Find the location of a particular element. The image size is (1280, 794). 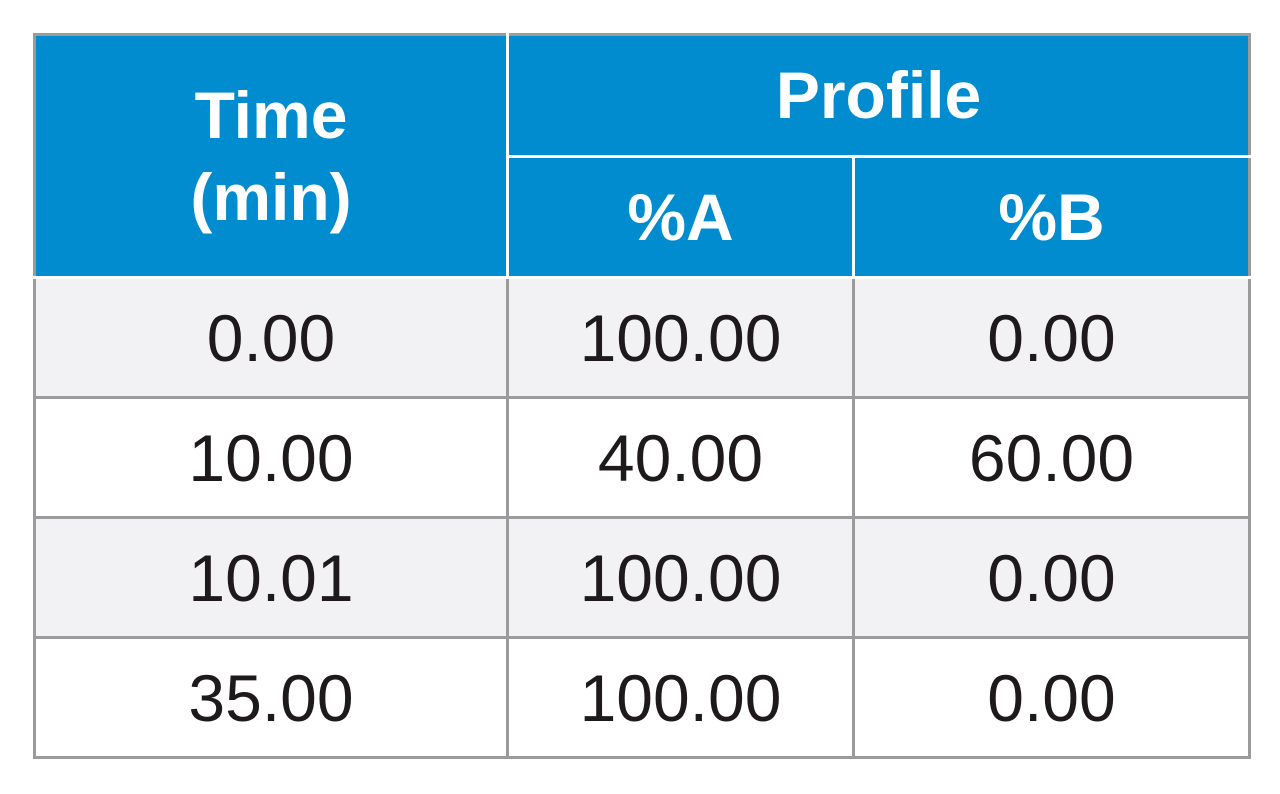

cell-time: 35.00 is located at coordinates (271, 697).